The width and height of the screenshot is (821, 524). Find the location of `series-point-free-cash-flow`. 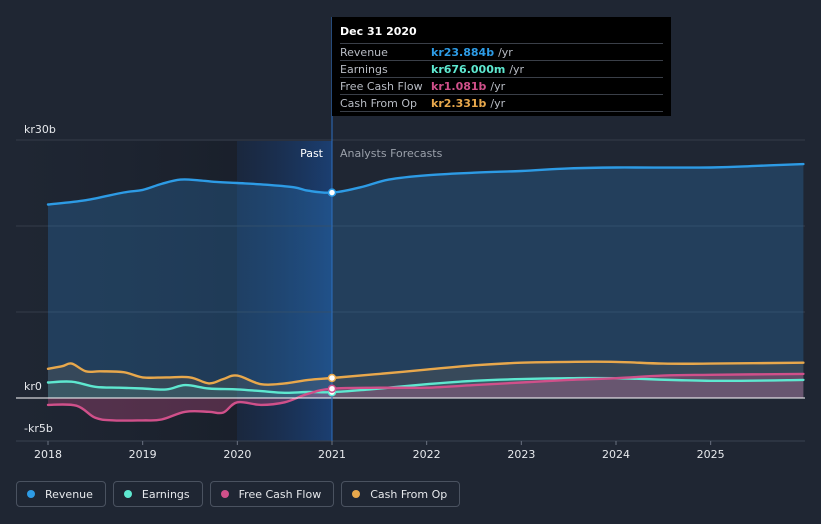

series-point-free-cash-flow is located at coordinates (332, 388).